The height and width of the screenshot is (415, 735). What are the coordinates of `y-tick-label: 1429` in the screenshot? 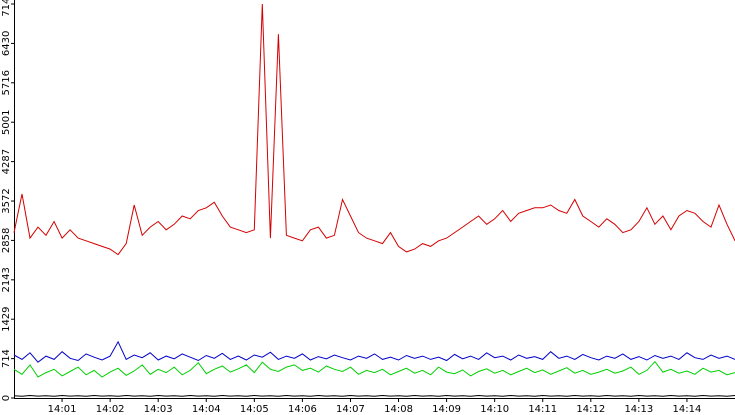 It's located at (6, 318).